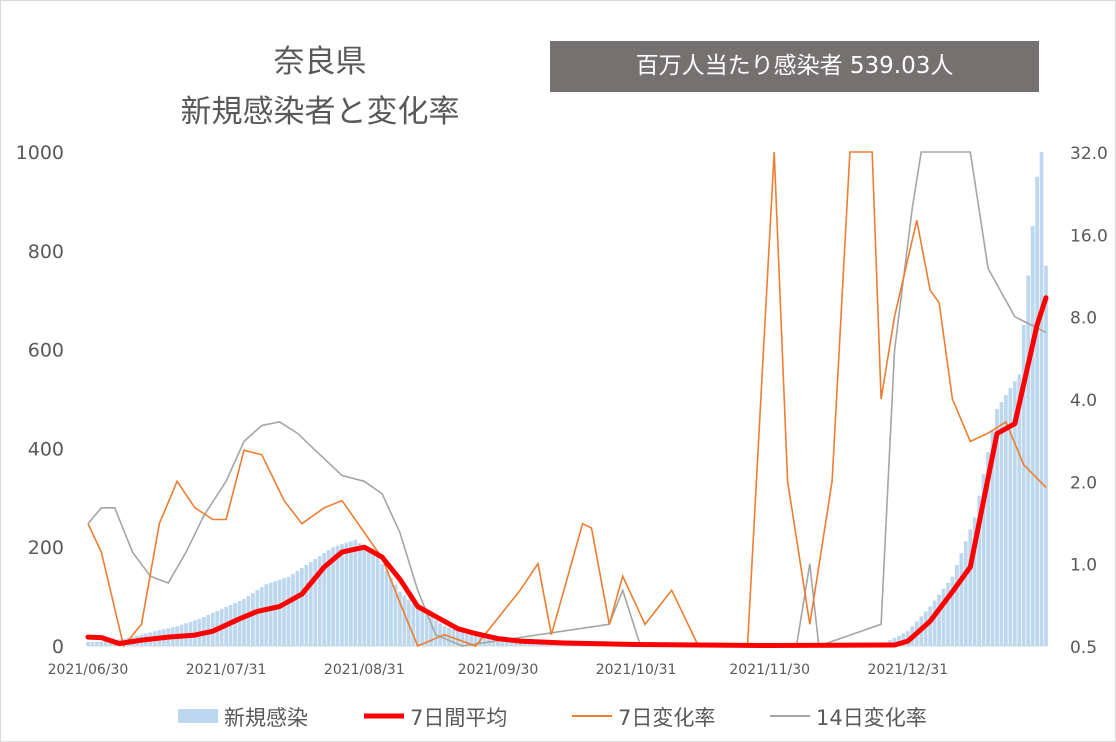 Image resolution: width=1116 pixels, height=742 pixels. What do you see at coordinates (1083, 401) in the screenshot?
I see `right-axis-tick-label: 4.0` at bounding box center [1083, 401].